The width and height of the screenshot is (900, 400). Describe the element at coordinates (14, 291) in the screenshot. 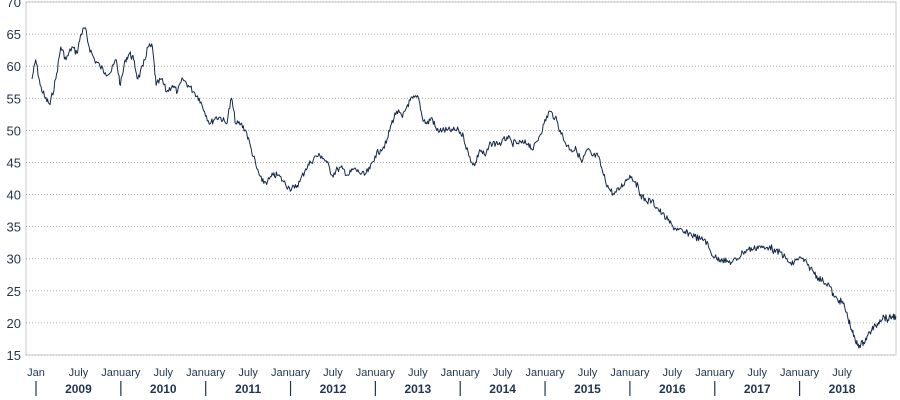

I see `y-tick-label: 25` at that location.